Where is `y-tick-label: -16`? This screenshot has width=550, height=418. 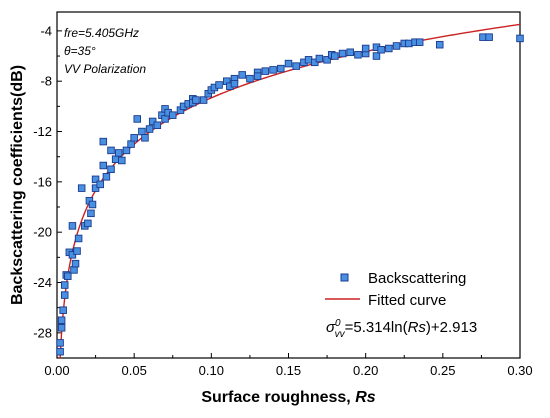
y-tick-label: -16 is located at coordinates (42, 181).